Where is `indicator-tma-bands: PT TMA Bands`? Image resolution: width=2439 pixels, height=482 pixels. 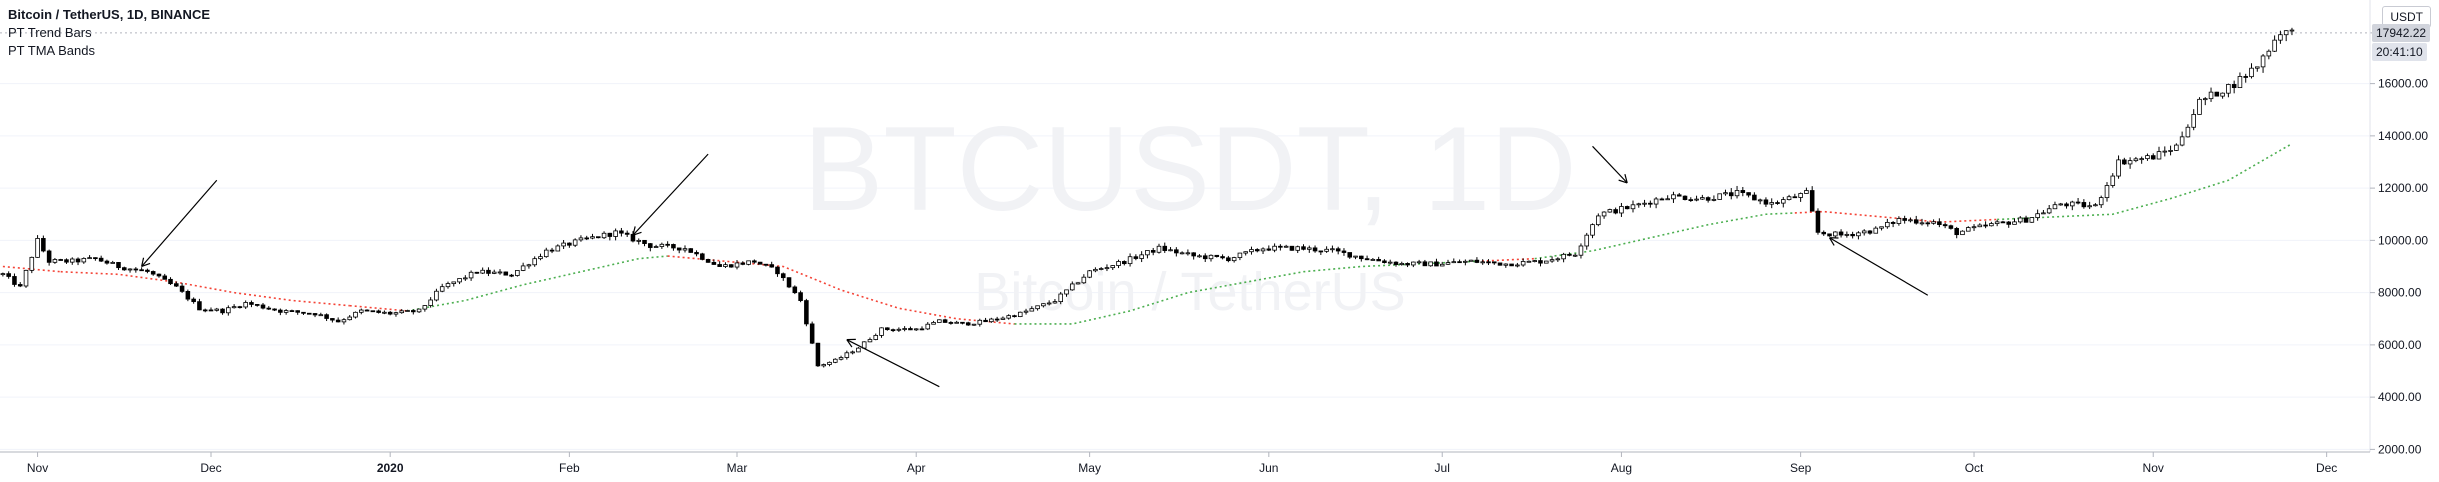
indicator-tma-bands: PT TMA Bands is located at coordinates (51, 50).